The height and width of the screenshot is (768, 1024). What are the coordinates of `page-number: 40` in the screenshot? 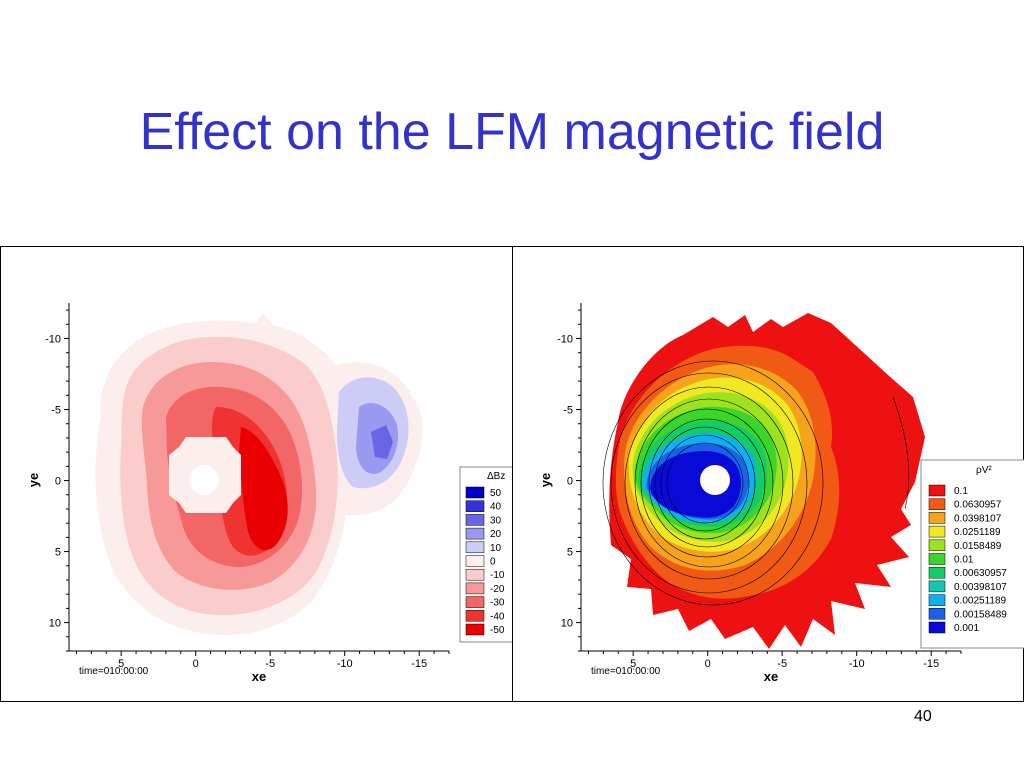 It's located at (923, 716).